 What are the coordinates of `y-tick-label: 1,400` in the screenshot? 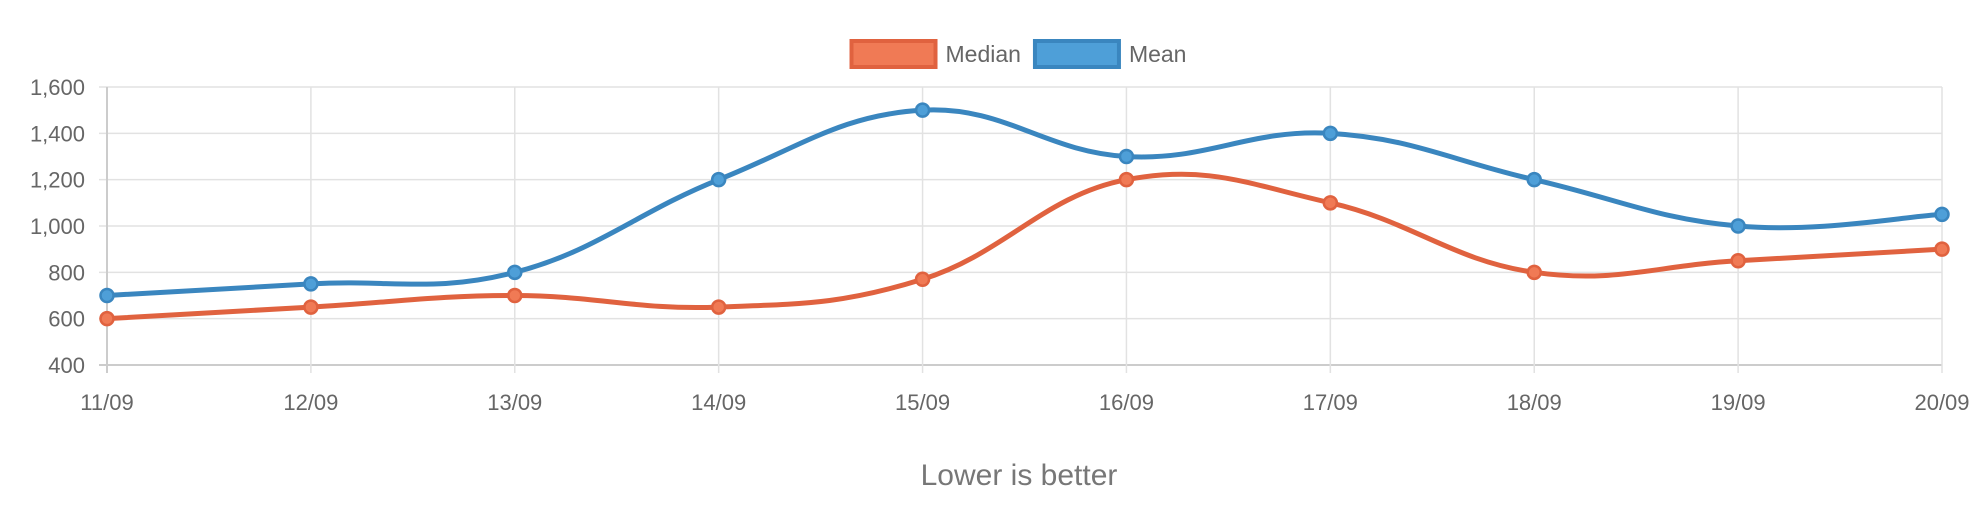 It's located at (57, 133).